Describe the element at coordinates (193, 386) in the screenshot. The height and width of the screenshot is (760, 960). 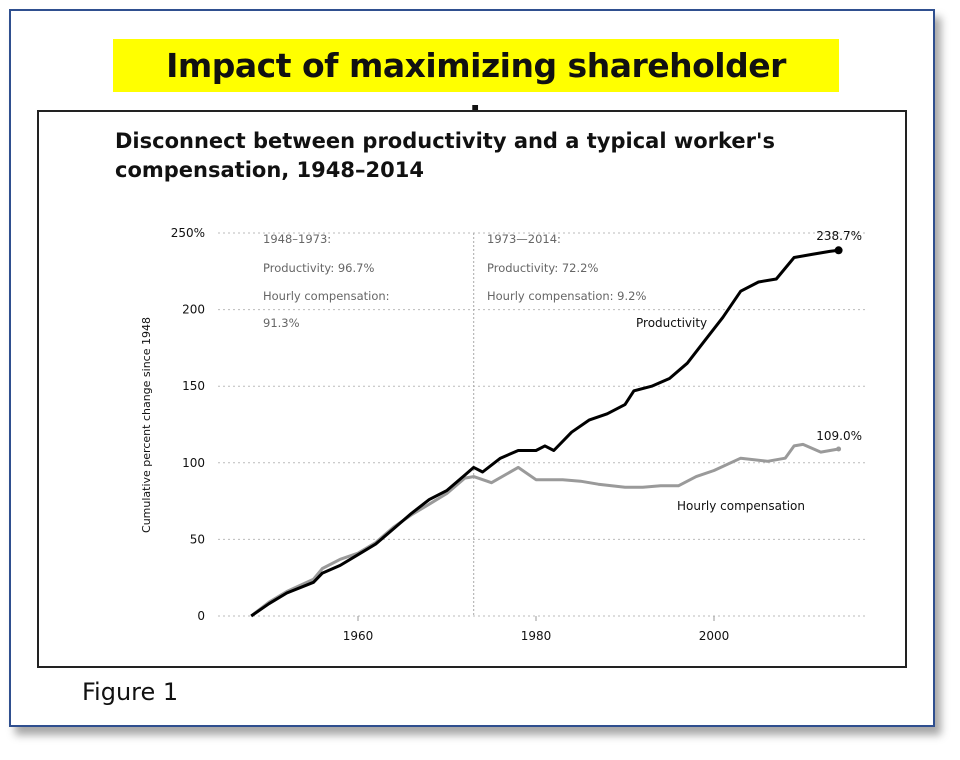
I see `y-tick-label: 150` at that location.